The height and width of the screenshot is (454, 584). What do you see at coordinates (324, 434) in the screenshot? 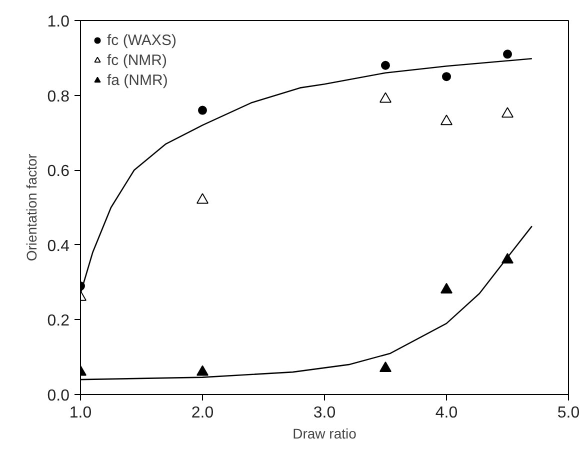
I see `x-axis-title: Draw ratio` at bounding box center [324, 434].